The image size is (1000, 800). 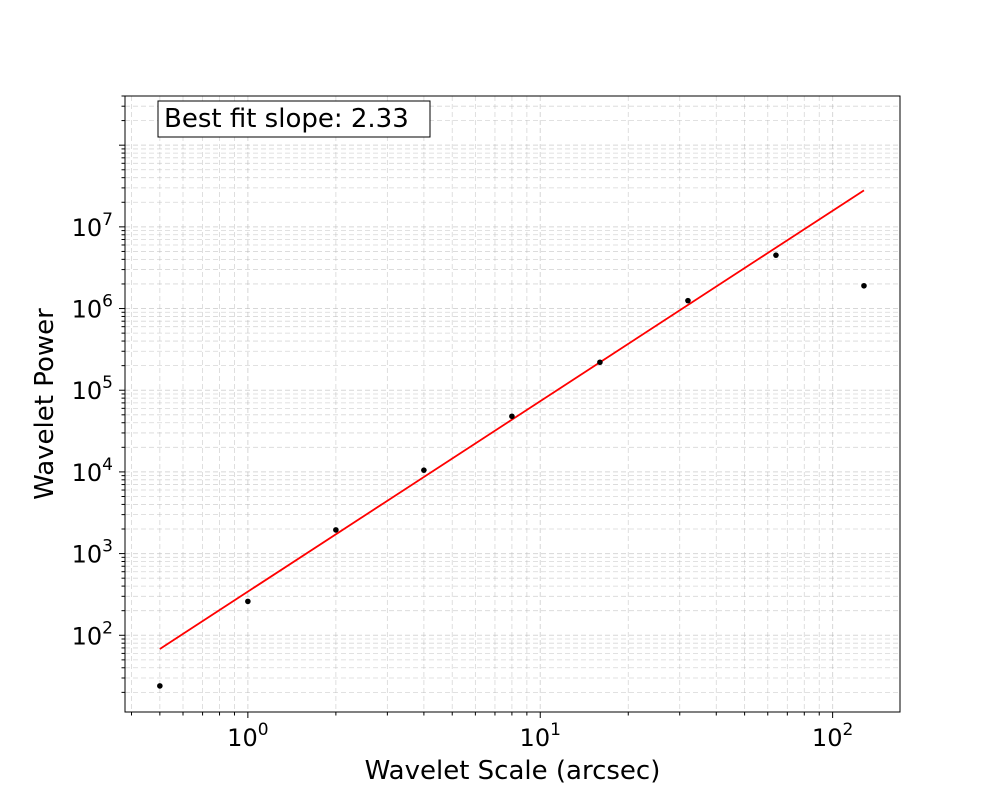 What do you see at coordinates (92, 226) in the screenshot?
I see `y-tick-label: 10⁷` at bounding box center [92, 226].